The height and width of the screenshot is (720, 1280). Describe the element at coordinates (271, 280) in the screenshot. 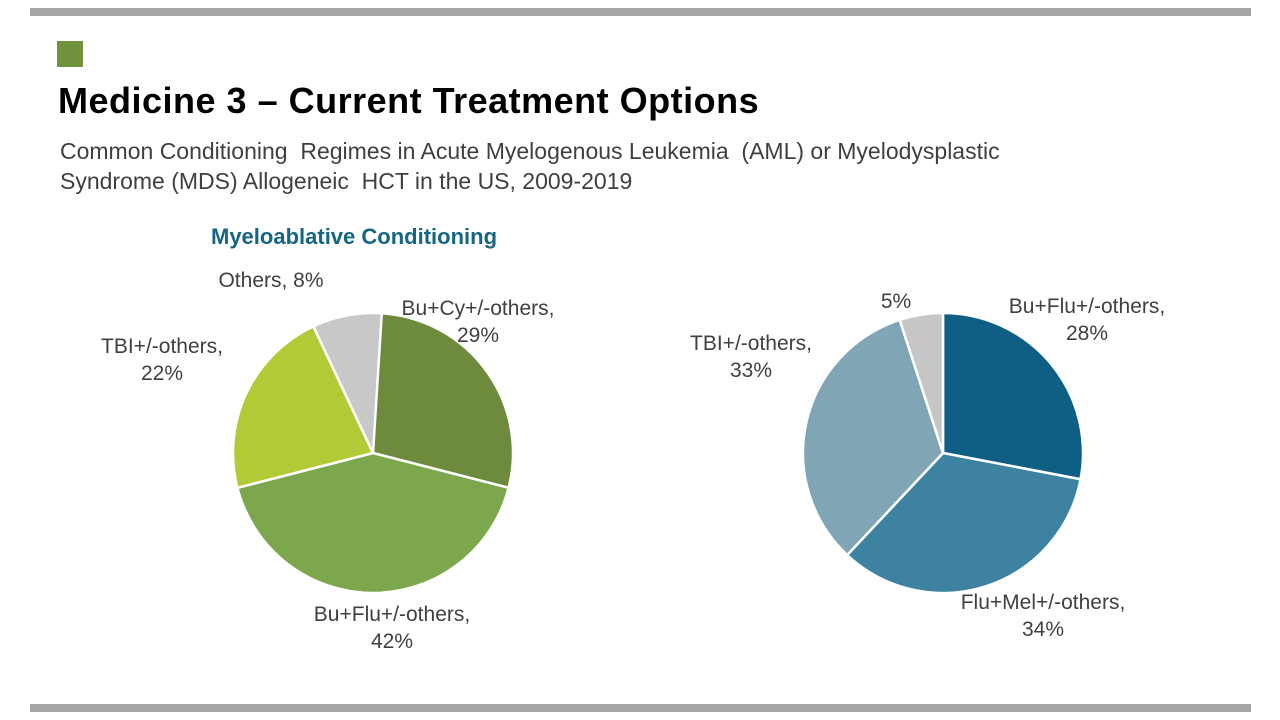

I see `slice-label-others-8: Others, 8%` at that location.